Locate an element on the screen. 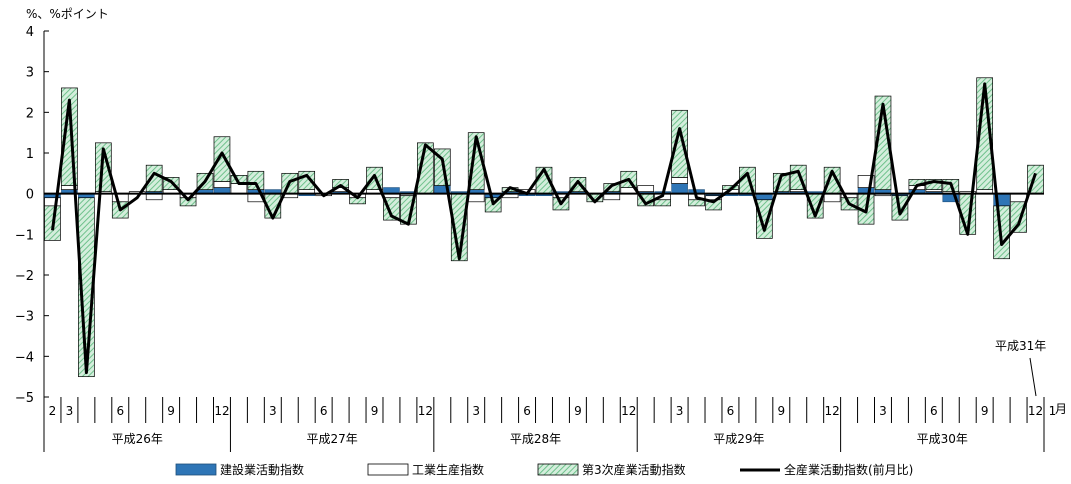 Image resolution: width=1071 pixels, height=484 pixels. y-tick-label: −2 is located at coordinates (24, 276).